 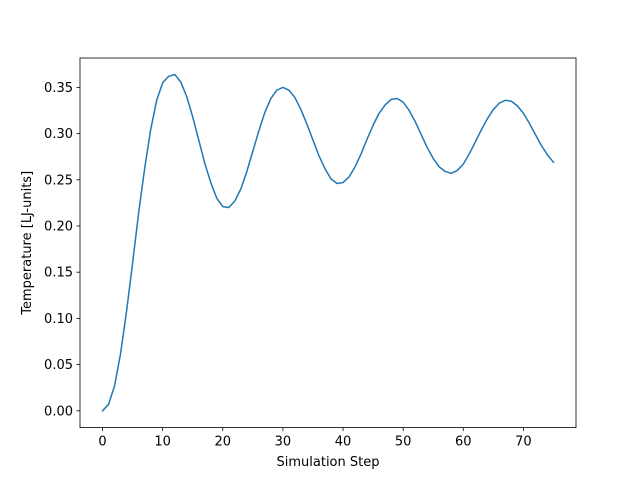 I want to click on y-tick-label: 0.10, so click(x=58, y=319).